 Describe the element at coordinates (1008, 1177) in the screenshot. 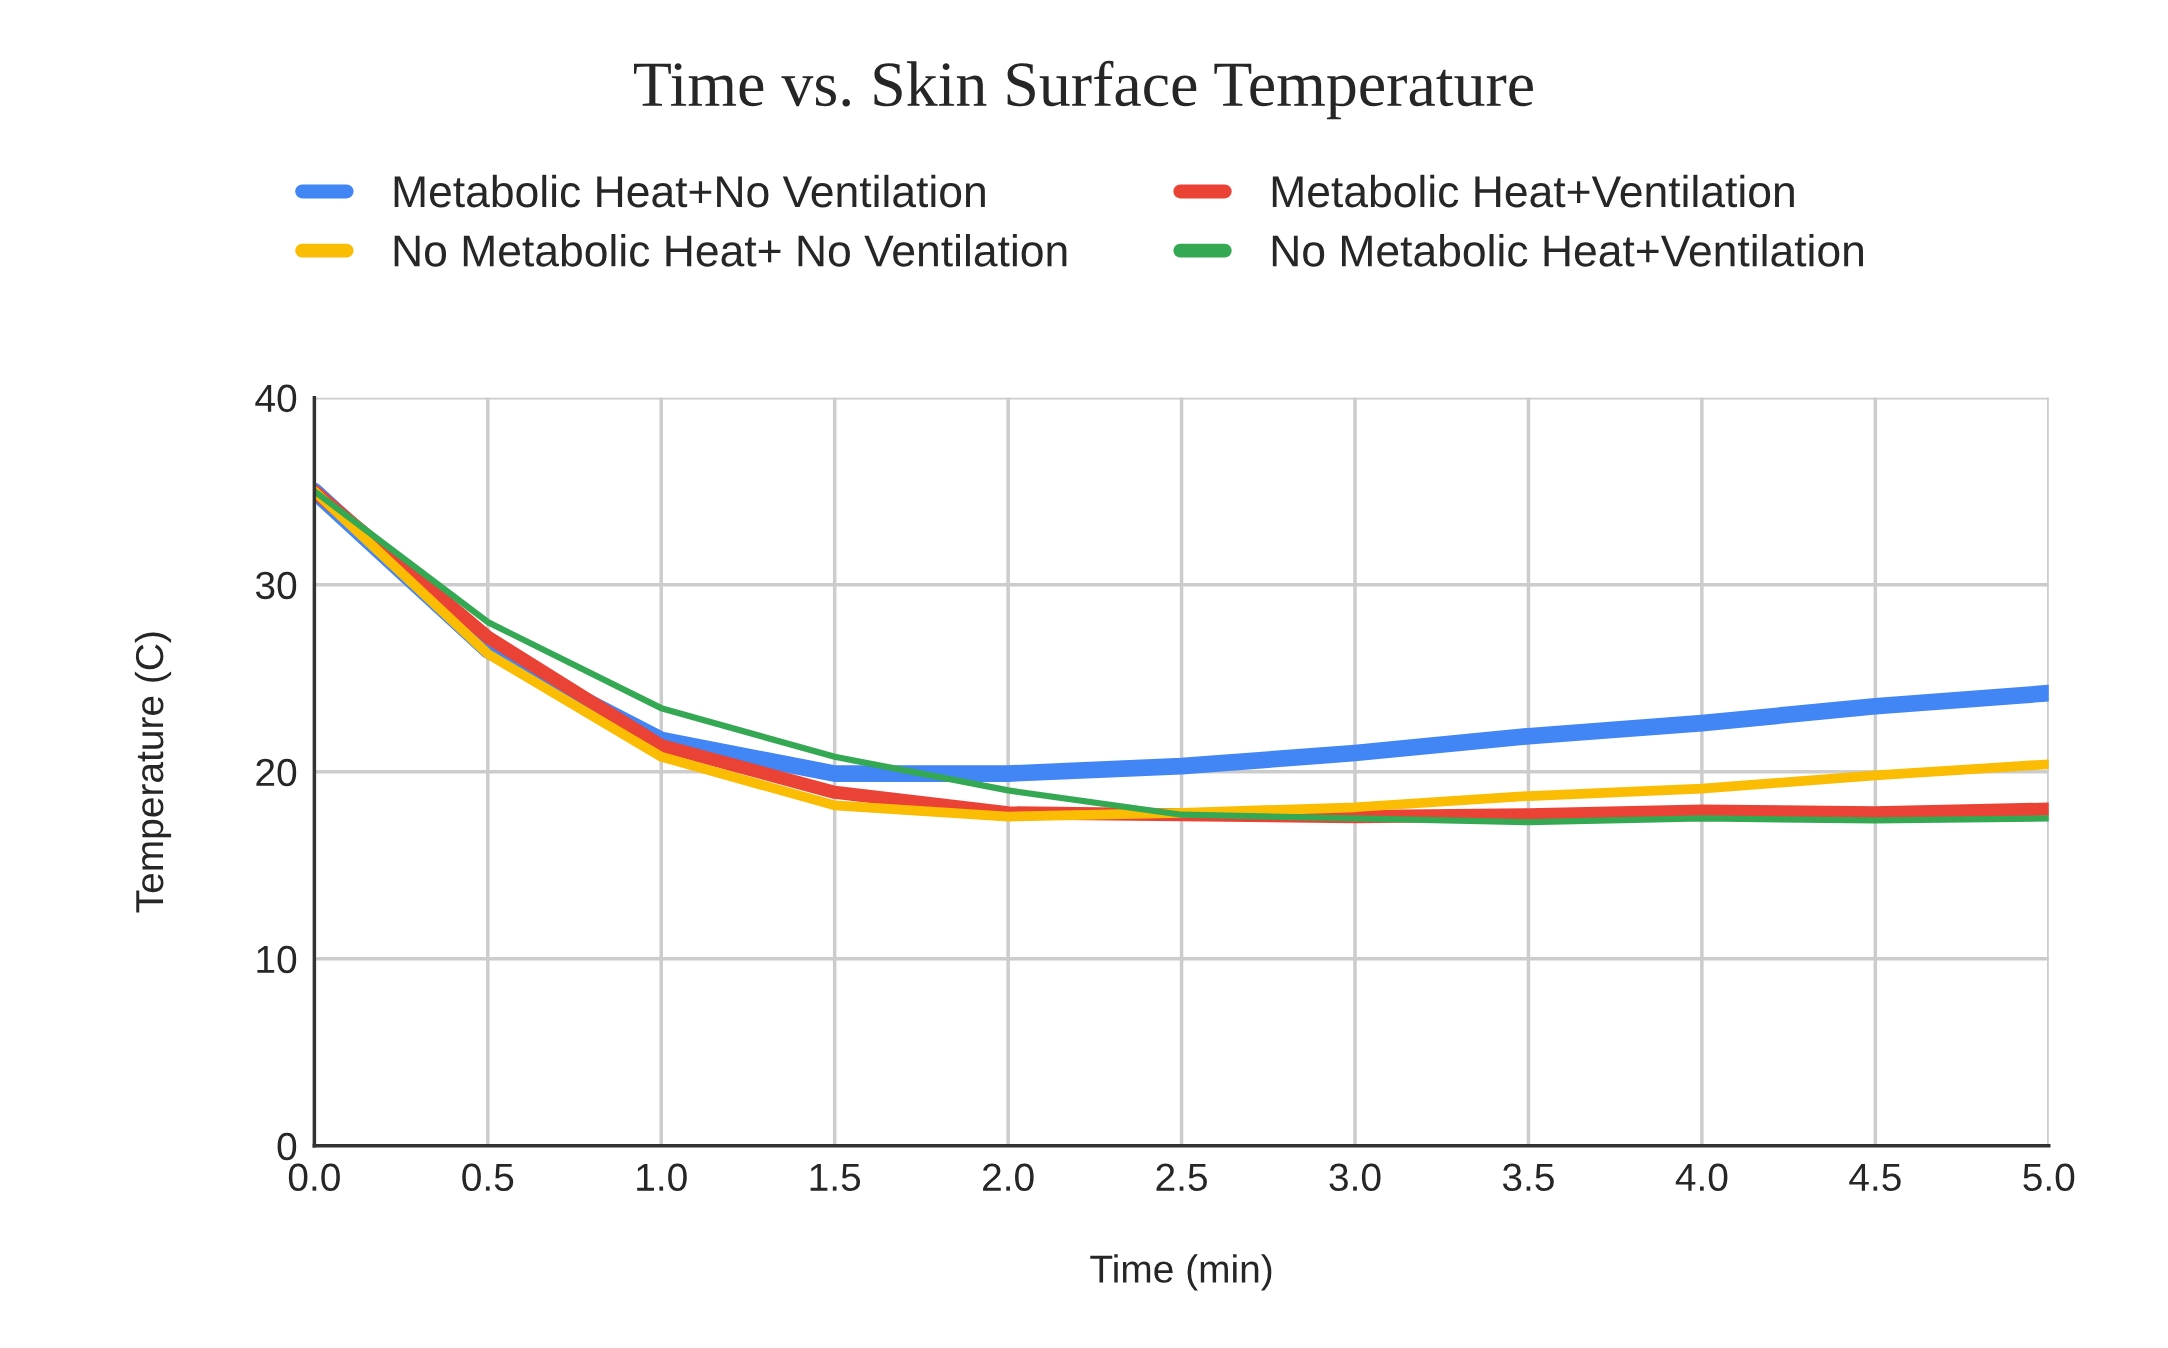

I see `x-tick-label: 2.0` at that location.